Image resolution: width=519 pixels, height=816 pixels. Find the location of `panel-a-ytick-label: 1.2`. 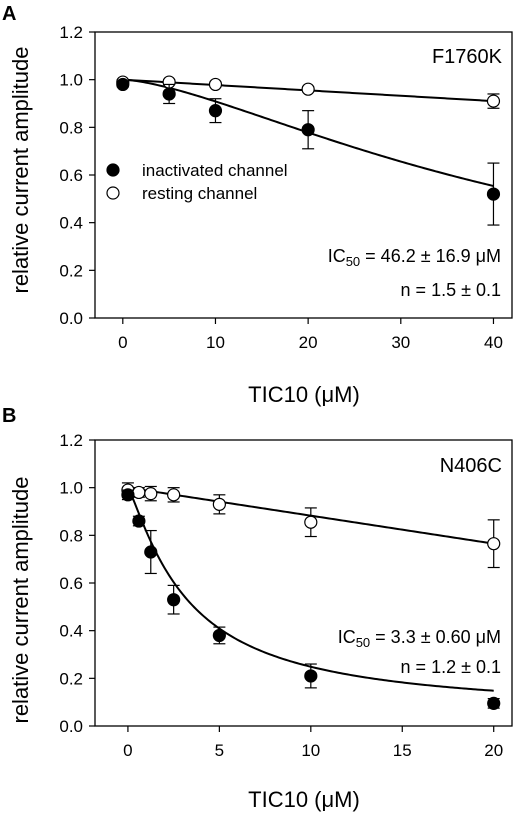

panel-a-ytick-label: 1.2 is located at coordinates (71, 32).